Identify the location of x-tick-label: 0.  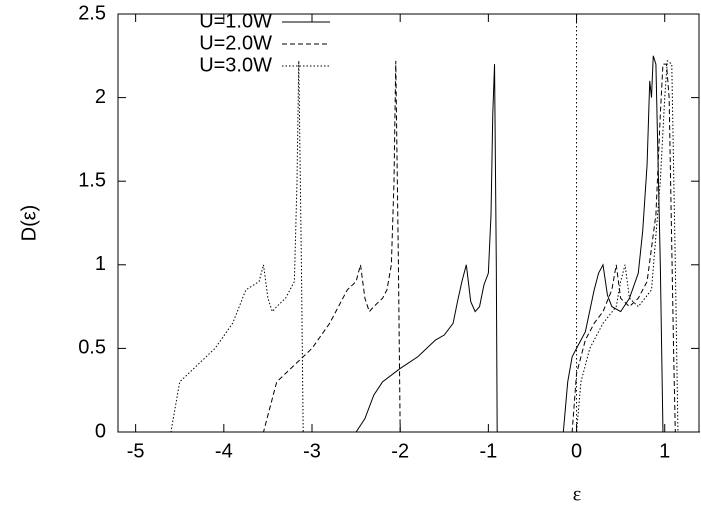
(576, 451).